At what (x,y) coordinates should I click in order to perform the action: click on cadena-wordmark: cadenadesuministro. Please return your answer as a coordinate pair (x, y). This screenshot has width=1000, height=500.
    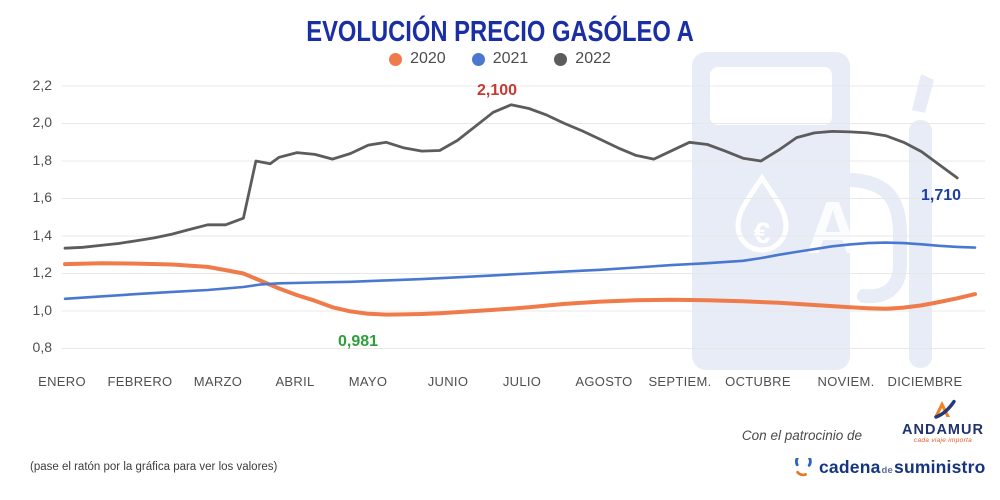
    Looking at the image, I should click on (902, 467).